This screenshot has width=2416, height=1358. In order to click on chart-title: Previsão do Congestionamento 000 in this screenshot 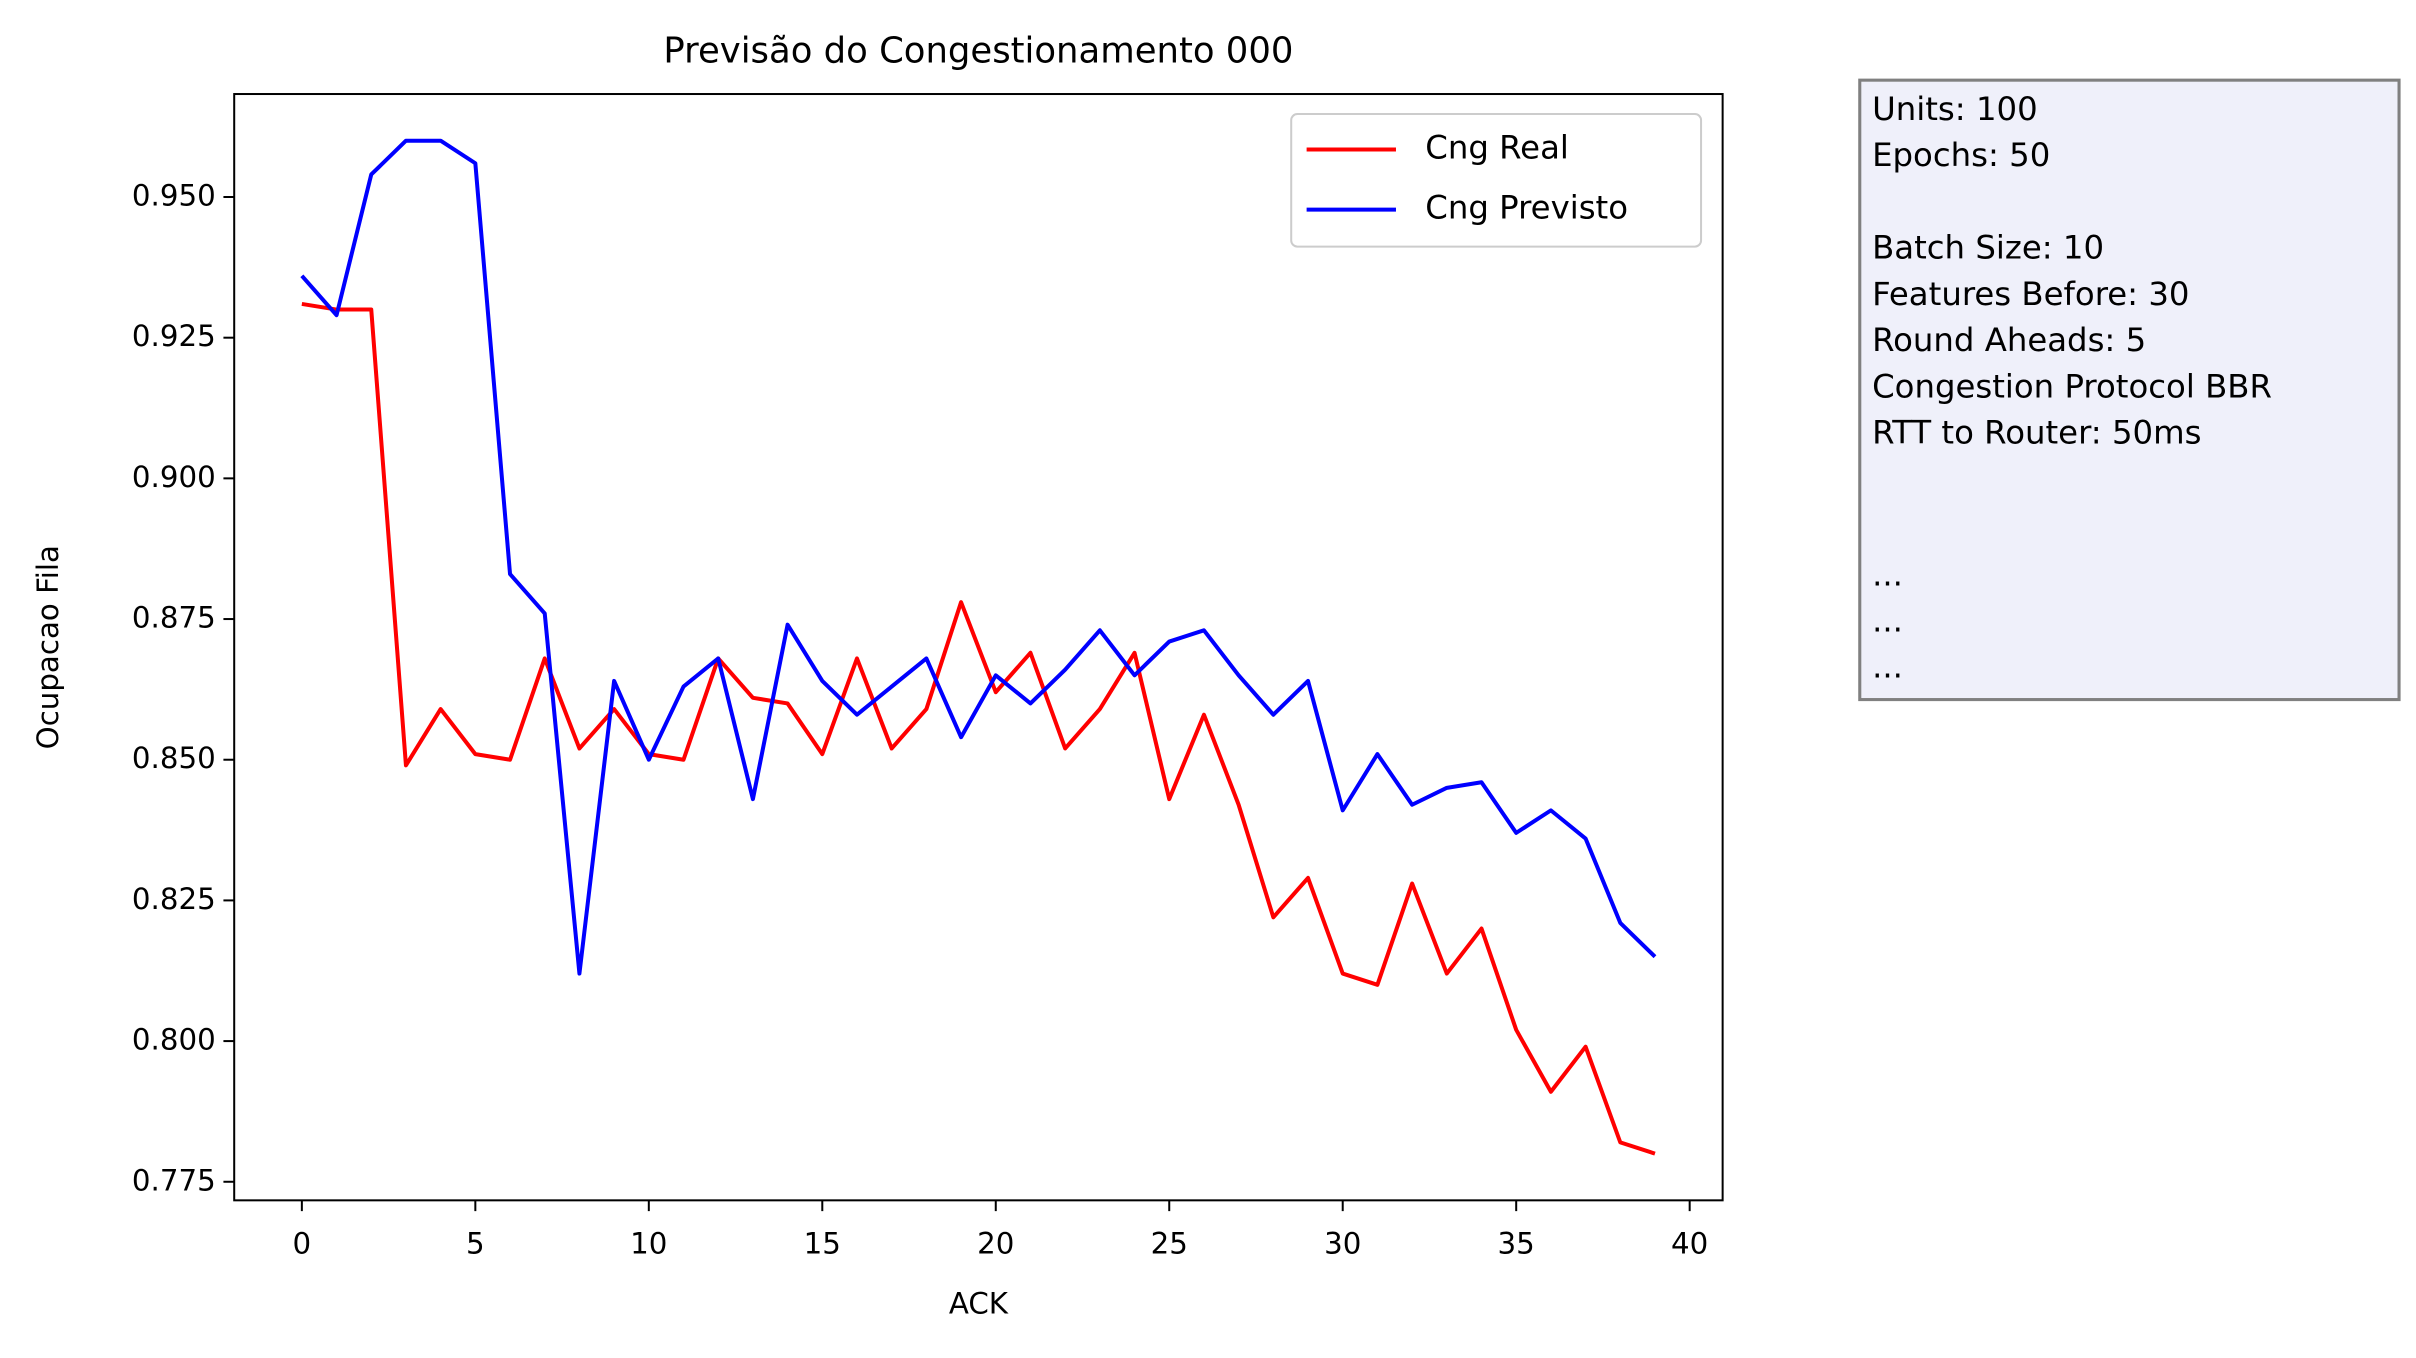, I will do `click(978, 50)`.